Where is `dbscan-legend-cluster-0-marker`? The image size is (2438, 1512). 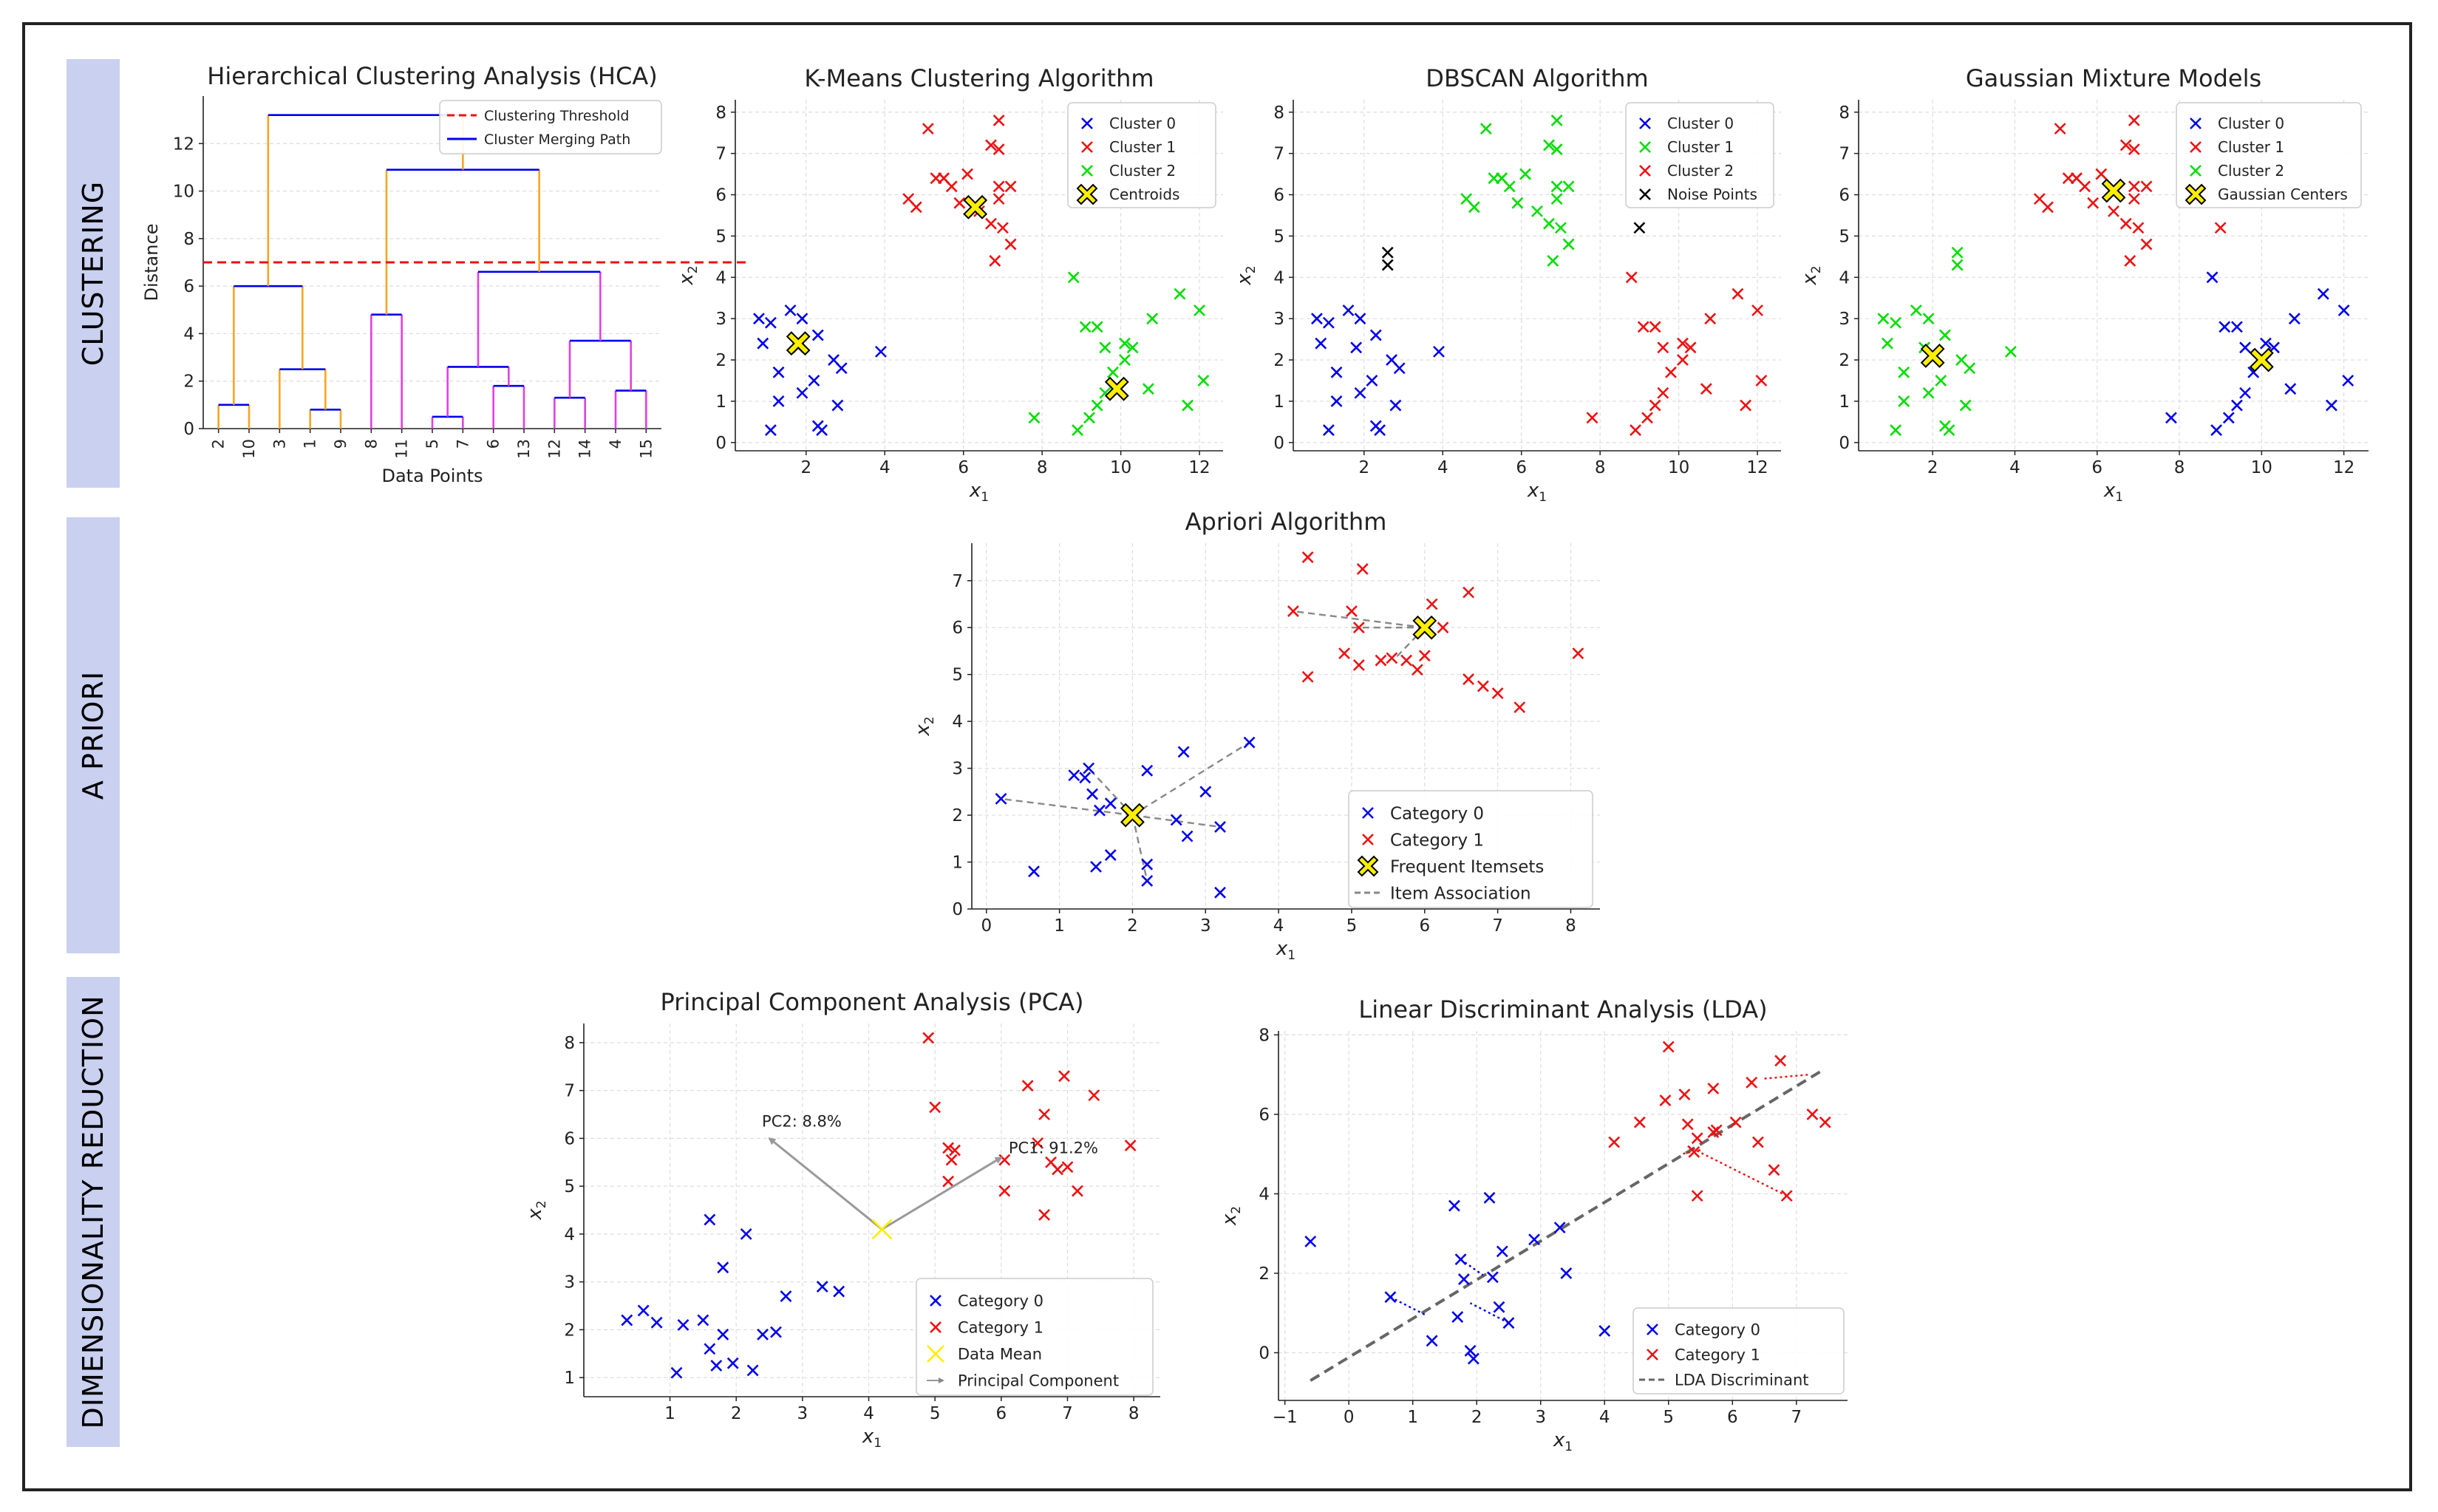 dbscan-legend-cluster-0-marker is located at coordinates (1645, 123).